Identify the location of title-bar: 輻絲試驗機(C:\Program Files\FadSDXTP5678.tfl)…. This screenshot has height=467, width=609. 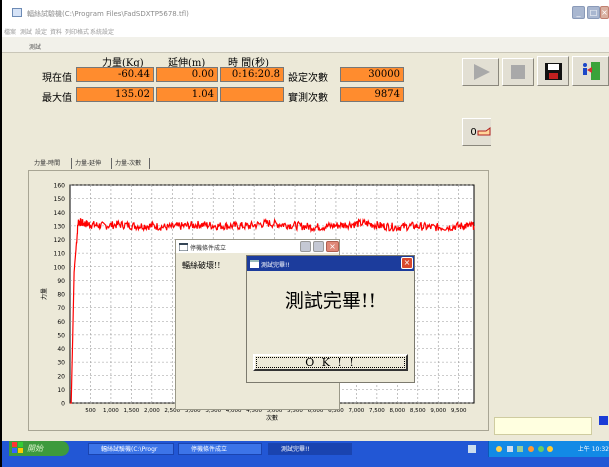
(305, 12).